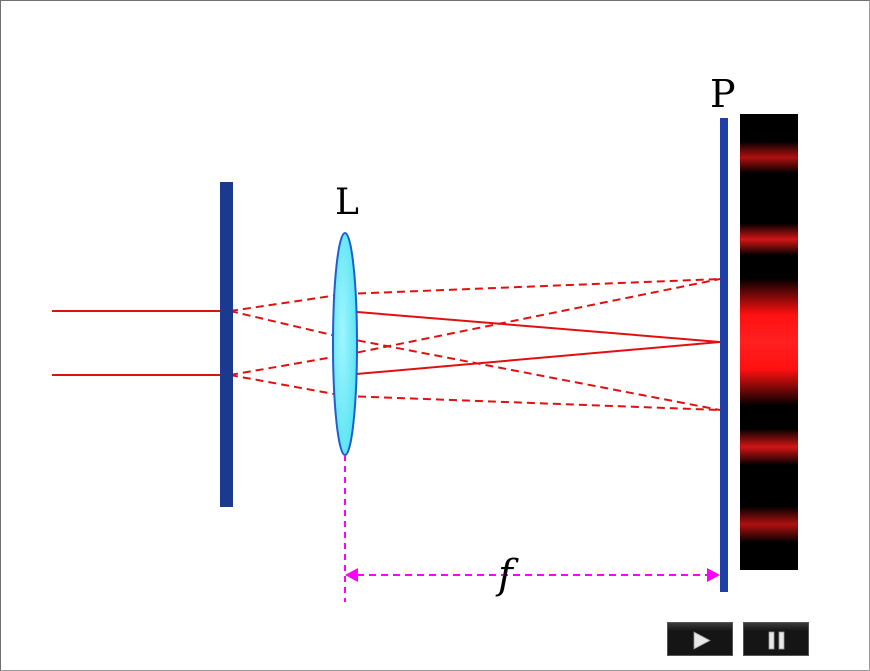 The width and height of the screenshot is (870, 671). What do you see at coordinates (345, 344) in the screenshot?
I see `lens` at bounding box center [345, 344].